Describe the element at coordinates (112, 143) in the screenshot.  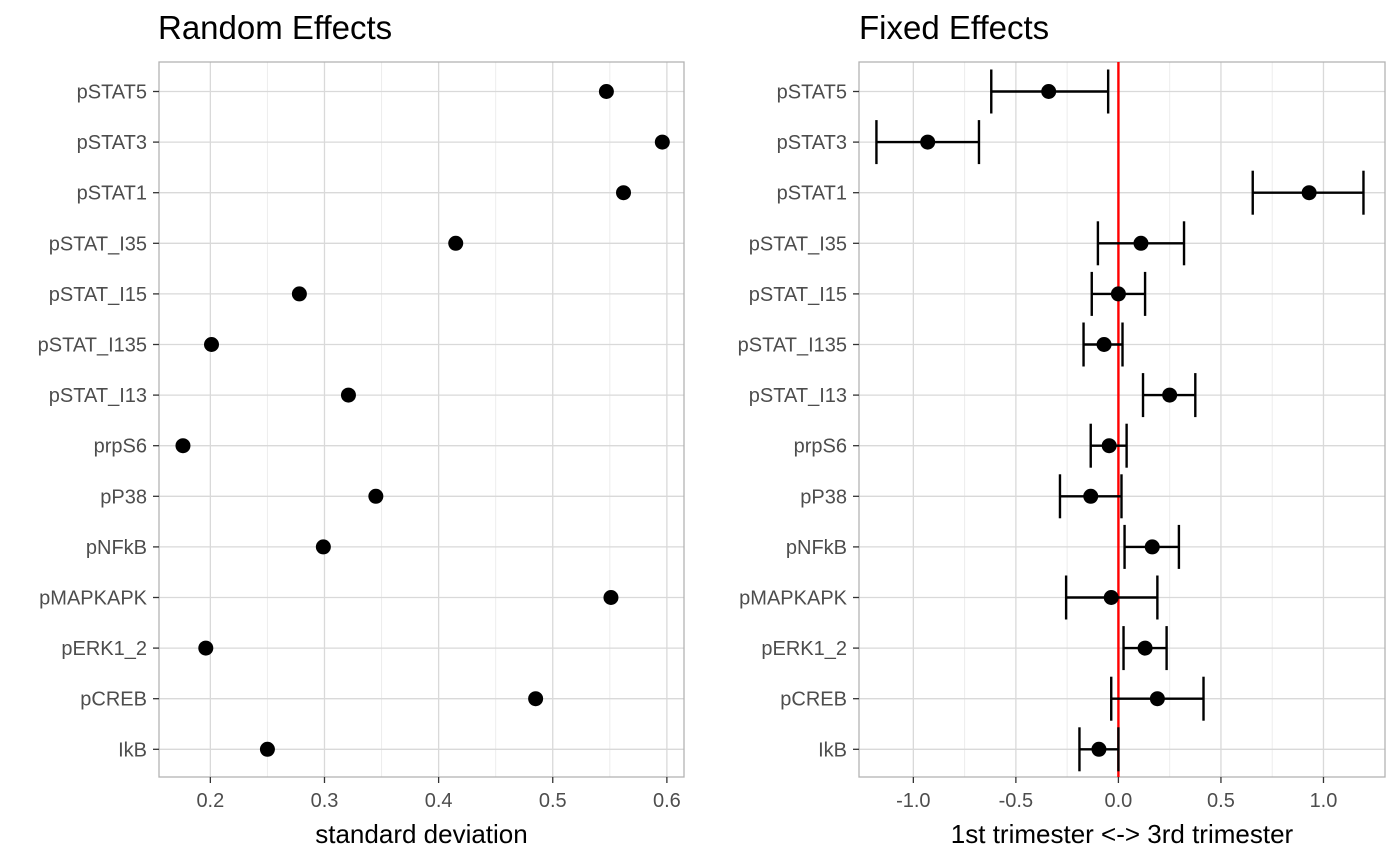
I see `random-effects-y-tick-label: pSTAT3` at that location.